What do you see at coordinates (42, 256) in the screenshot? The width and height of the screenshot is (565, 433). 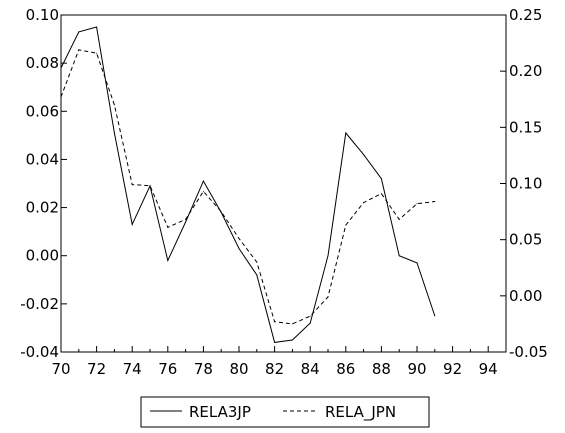 I see `left-tick-label: 0.00` at bounding box center [42, 256].